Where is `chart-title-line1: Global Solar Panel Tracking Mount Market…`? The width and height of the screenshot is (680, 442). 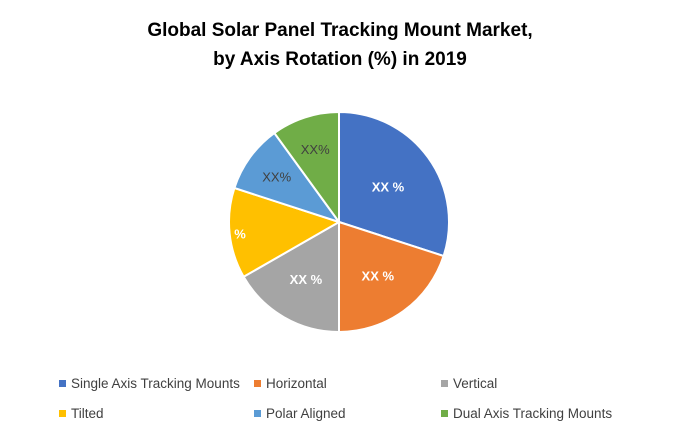
chart-title-line1: Global Solar Panel Tracking Mount Market… is located at coordinates (340, 30).